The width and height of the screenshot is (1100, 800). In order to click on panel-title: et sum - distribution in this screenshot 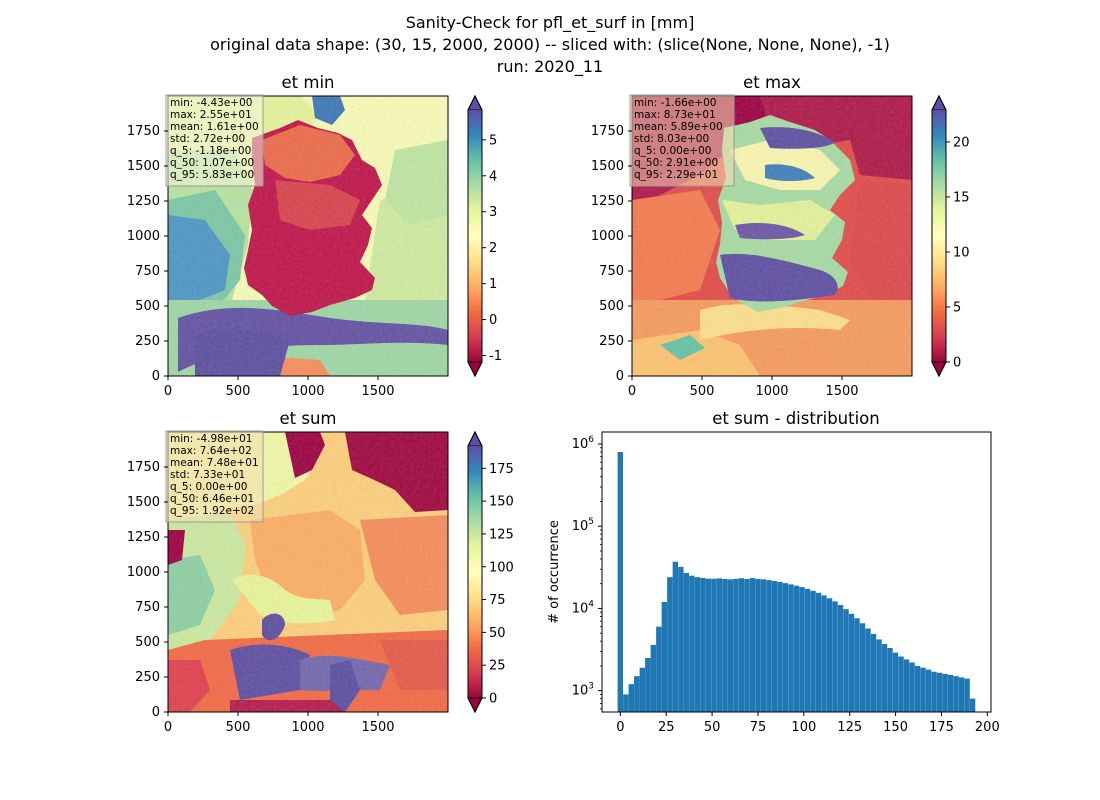, I will do `click(795, 418)`.